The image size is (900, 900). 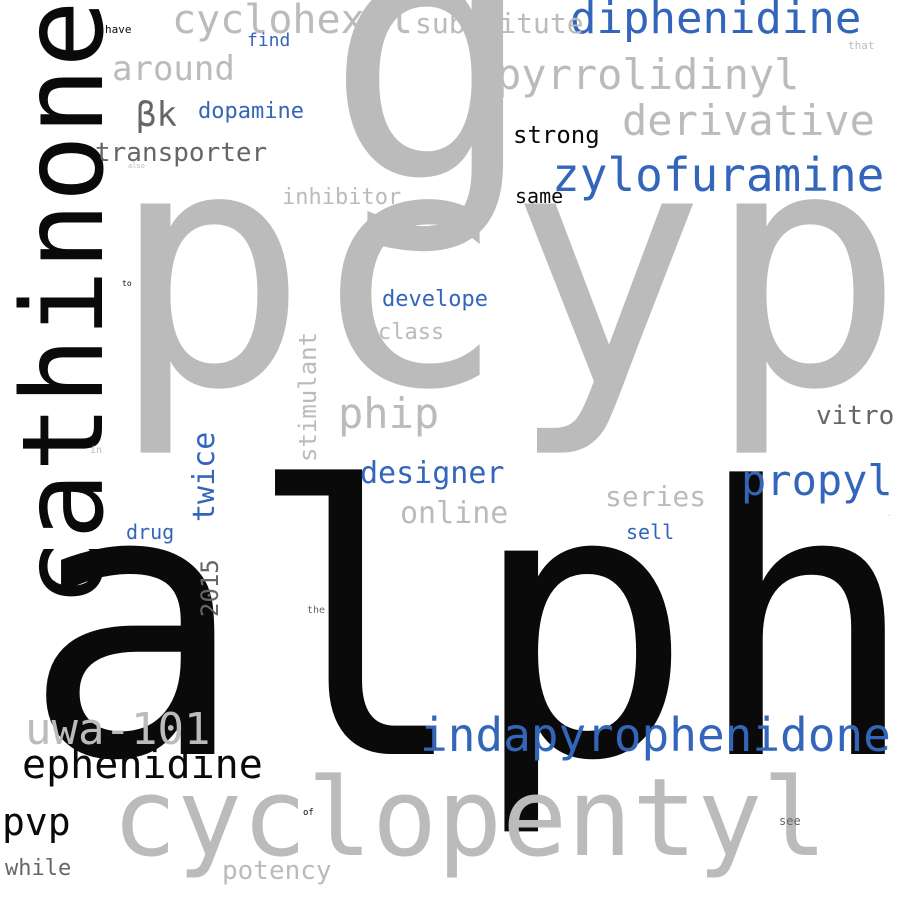 What do you see at coordinates (861, 45) in the screenshot?
I see `cloud-word: that` at bounding box center [861, 45].